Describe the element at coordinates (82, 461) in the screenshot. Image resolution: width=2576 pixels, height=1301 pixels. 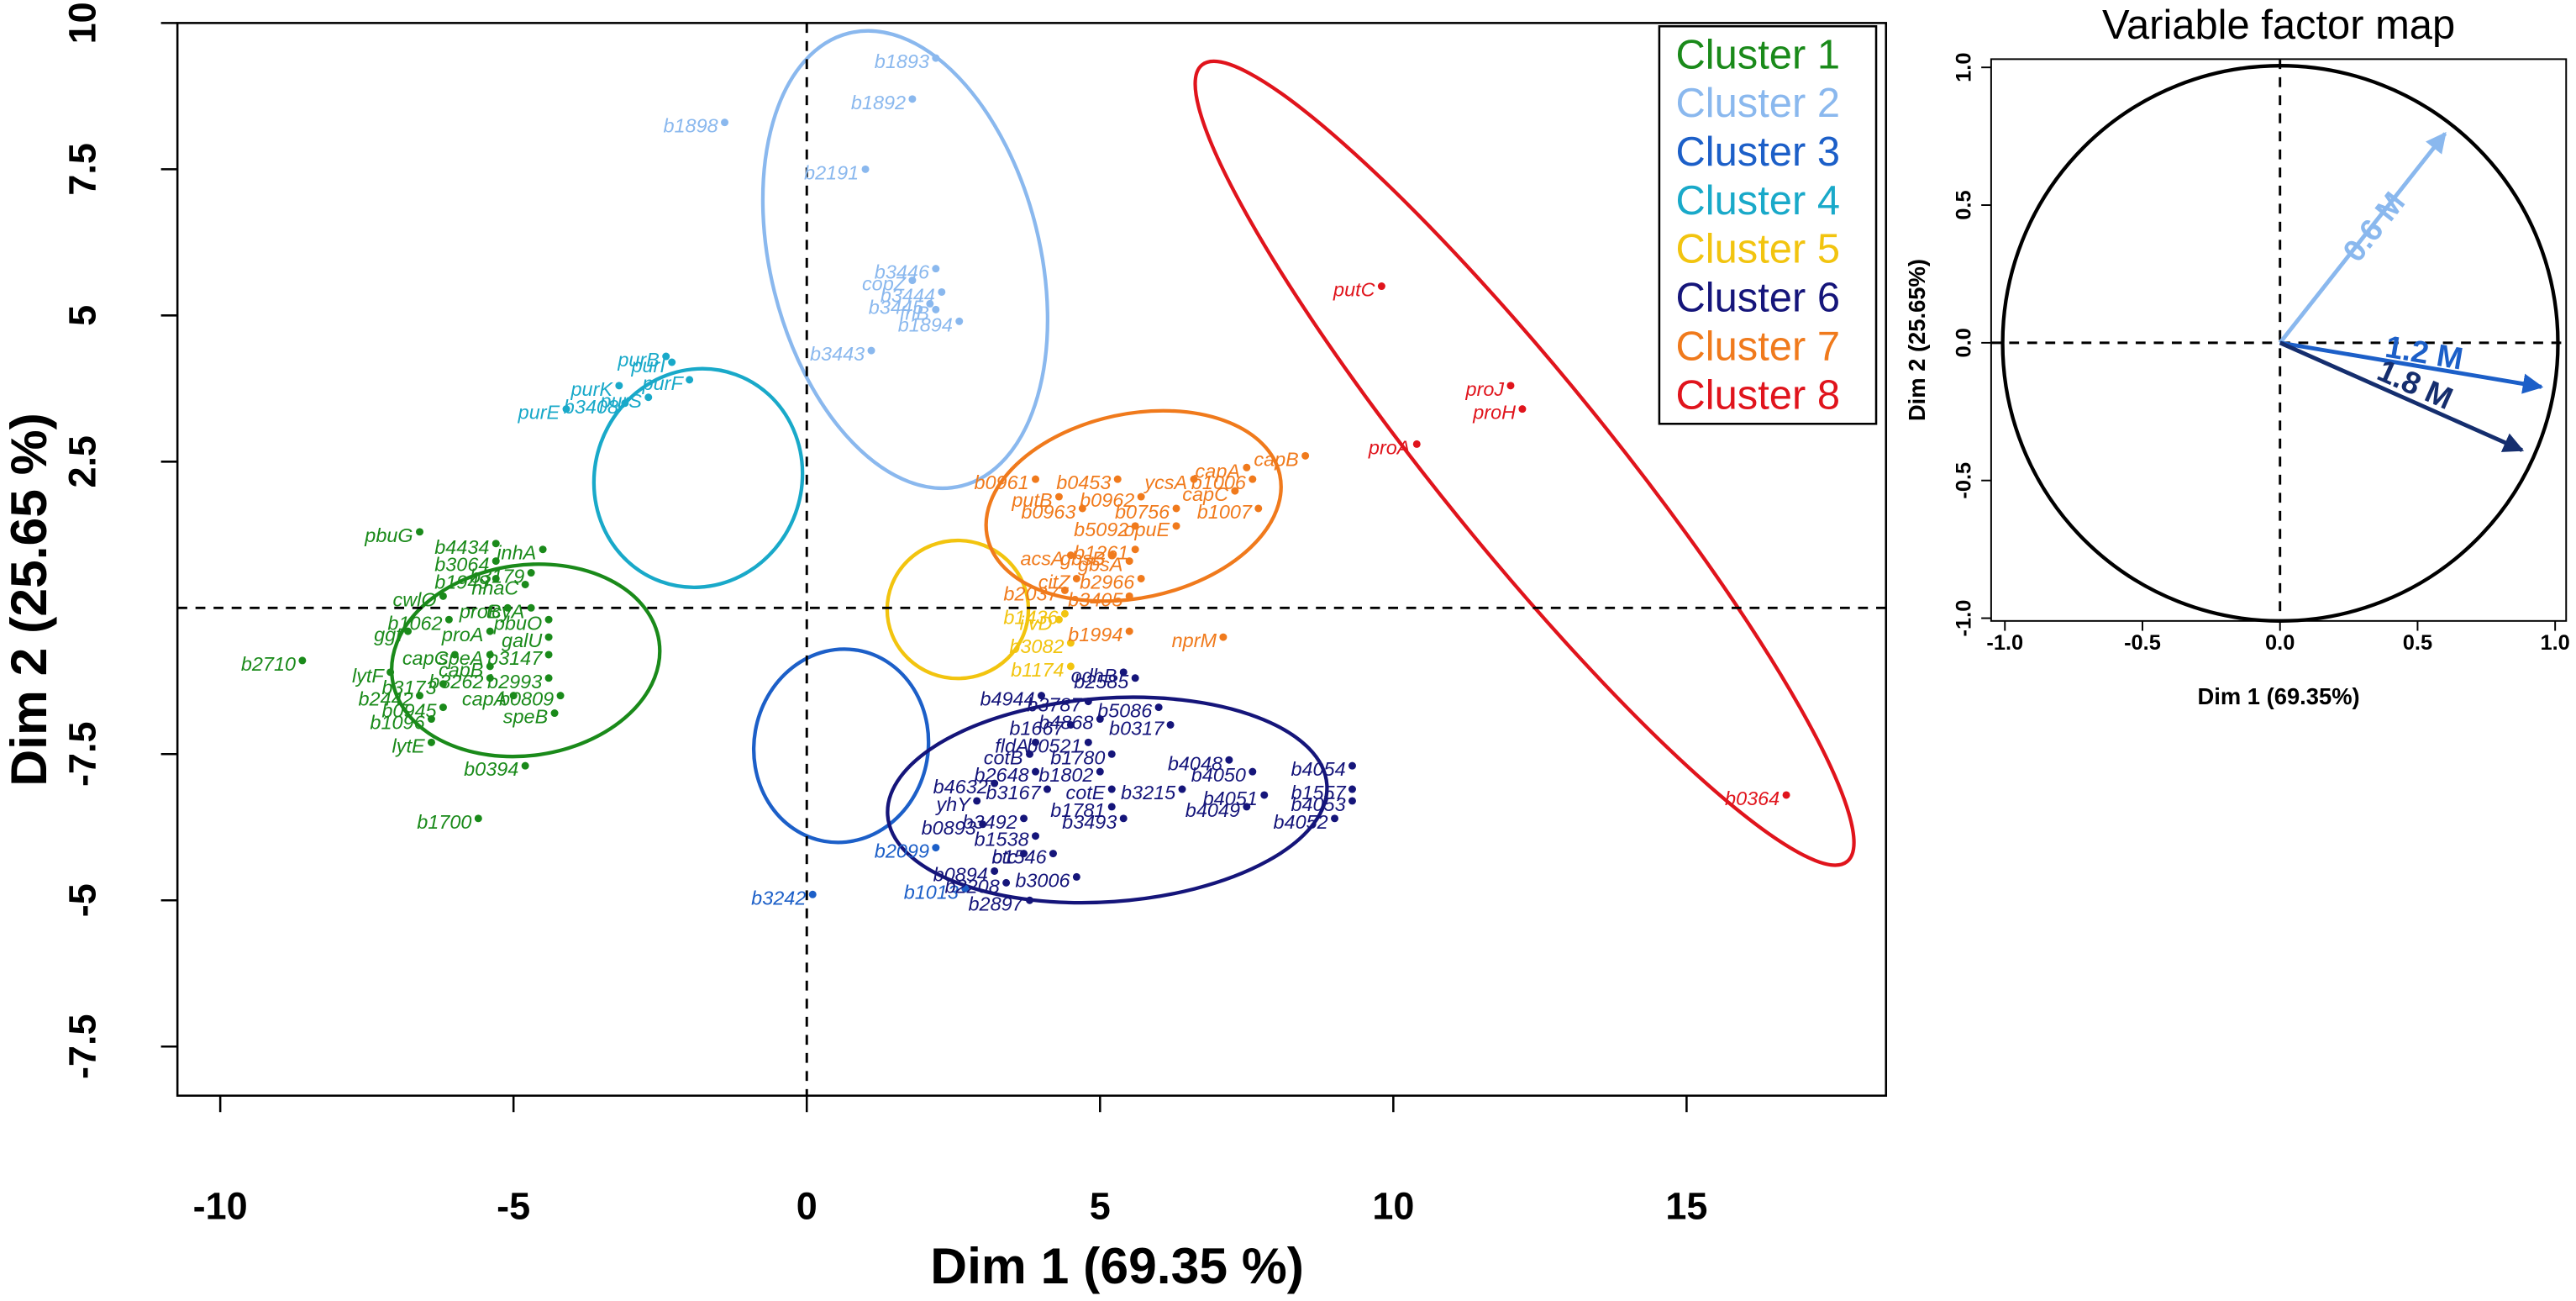
I see `y-tick-label: 2.5` at that location.